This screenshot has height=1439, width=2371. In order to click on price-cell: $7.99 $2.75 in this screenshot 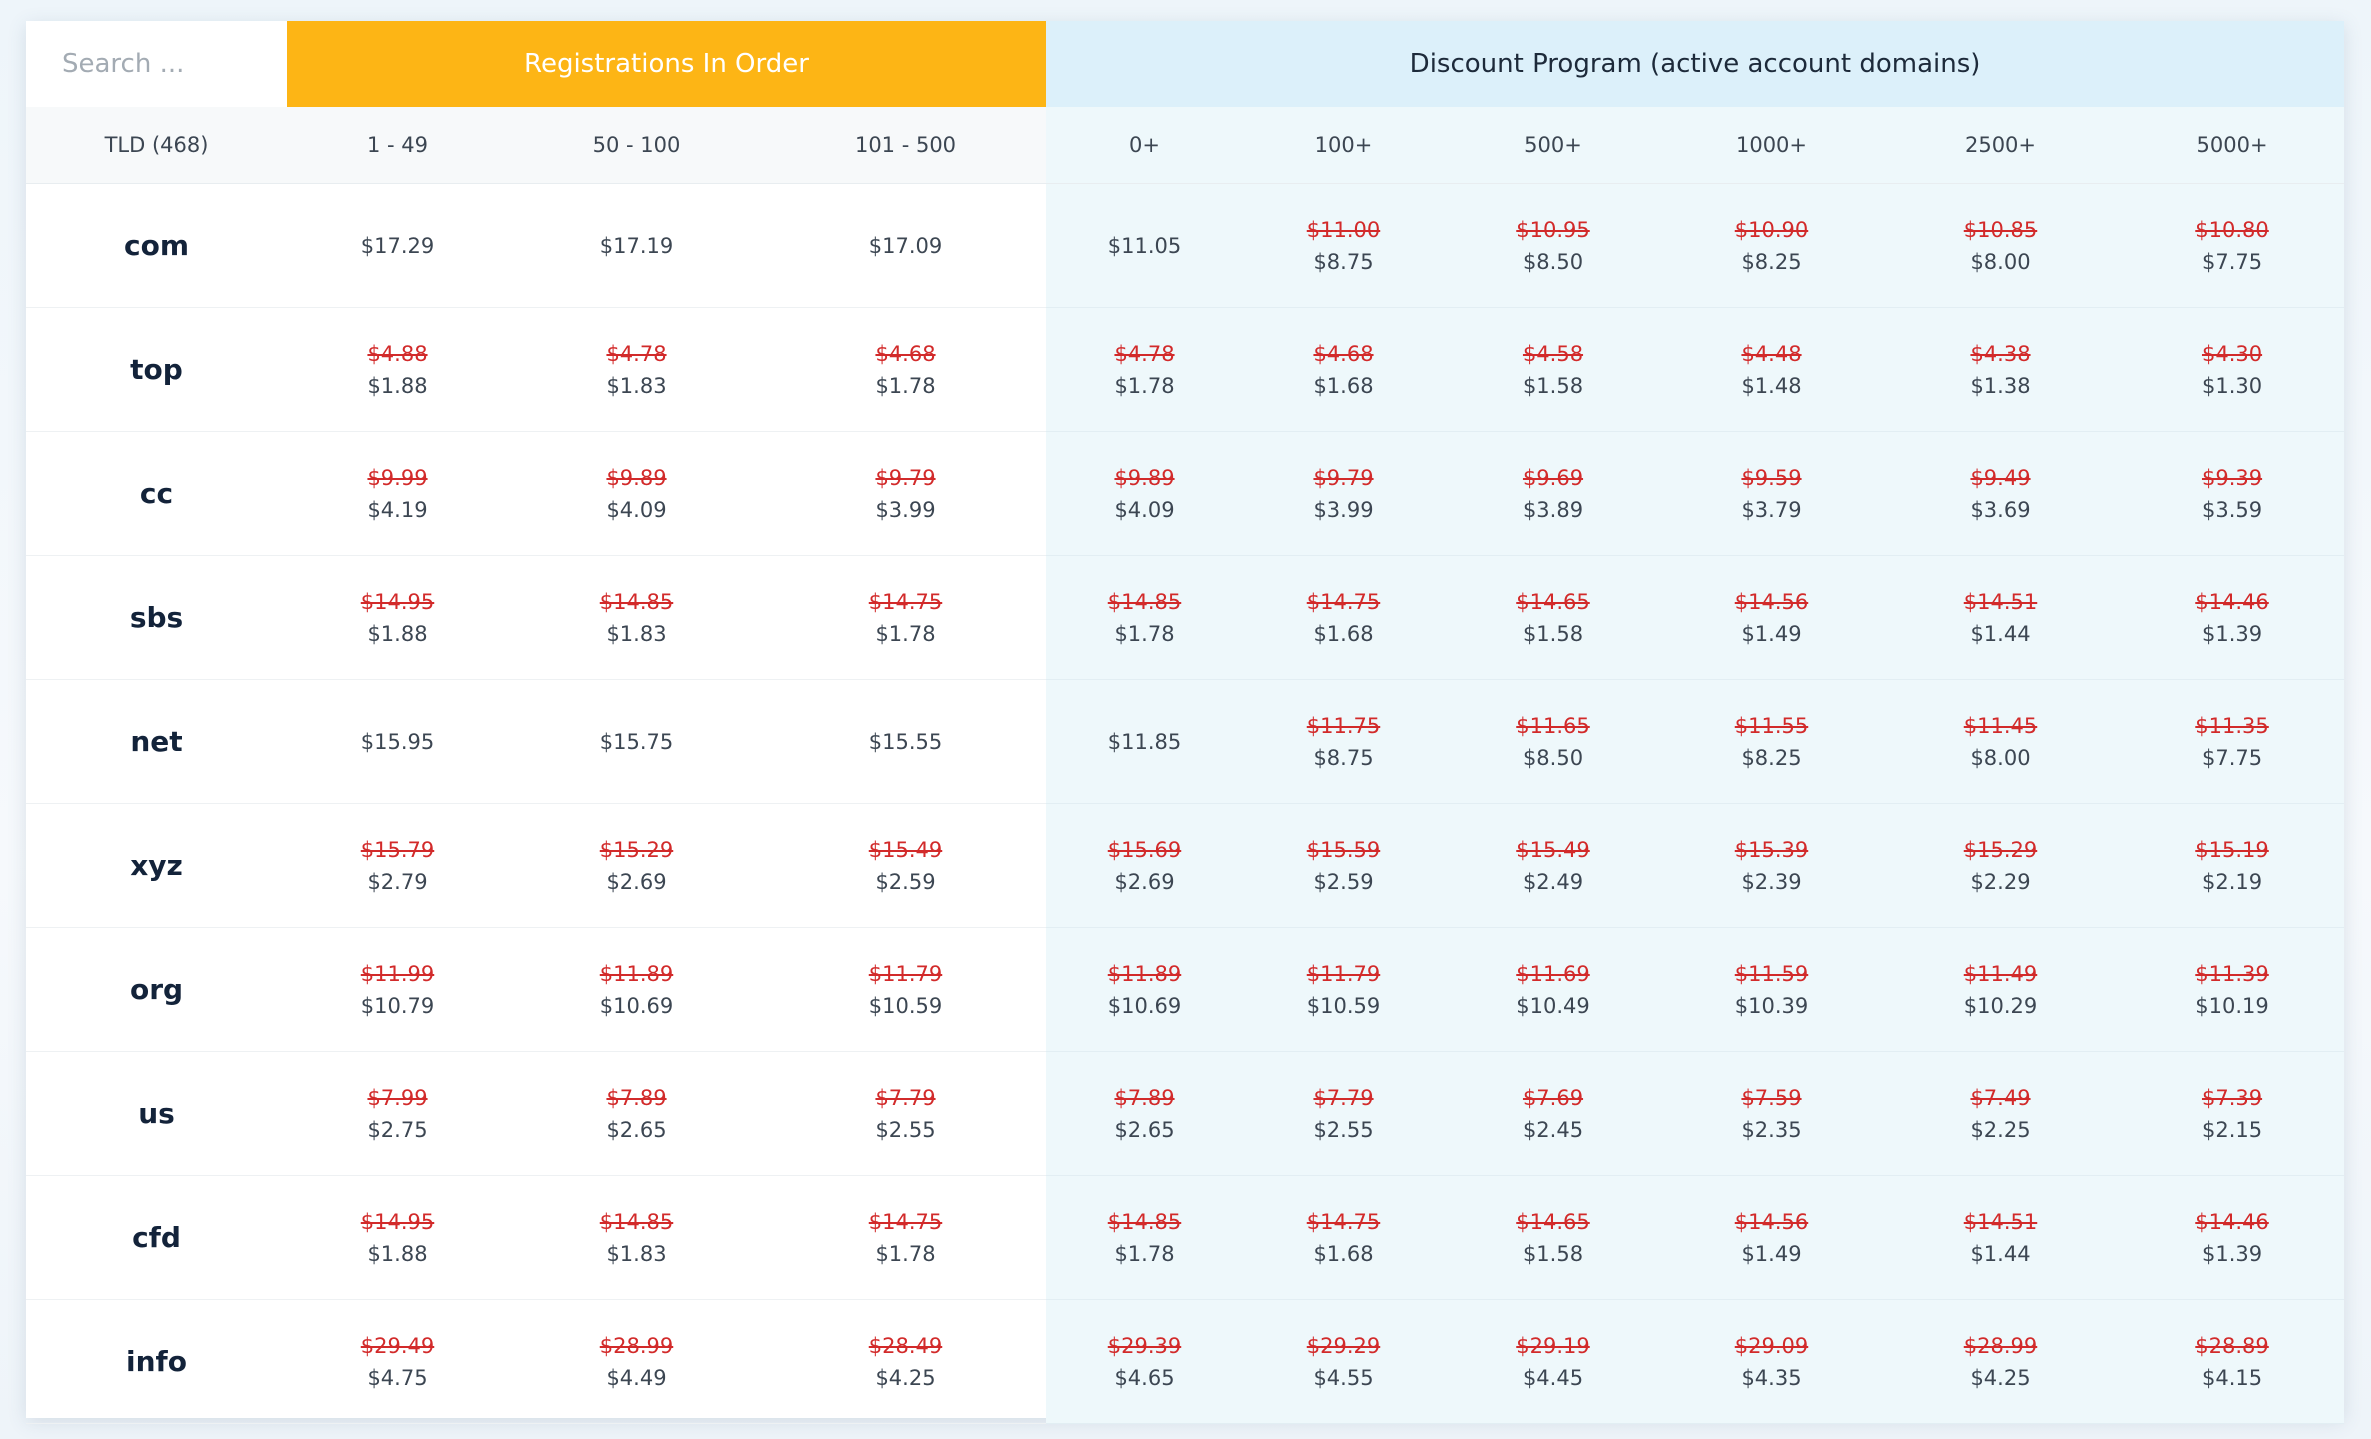, I will do `click(397, 1113)`.